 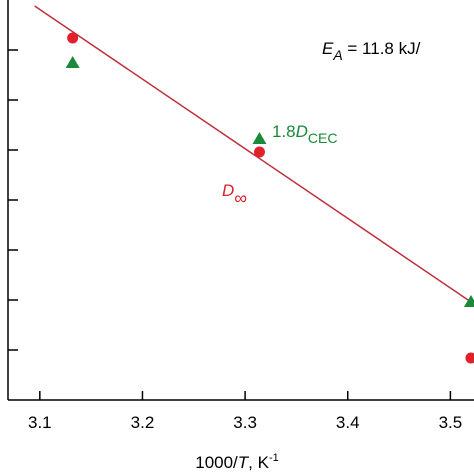 What do you see at coordinates (337, 55) in the screenshot?
I see `annotation-sub: A` at bounding box center [337, 55].